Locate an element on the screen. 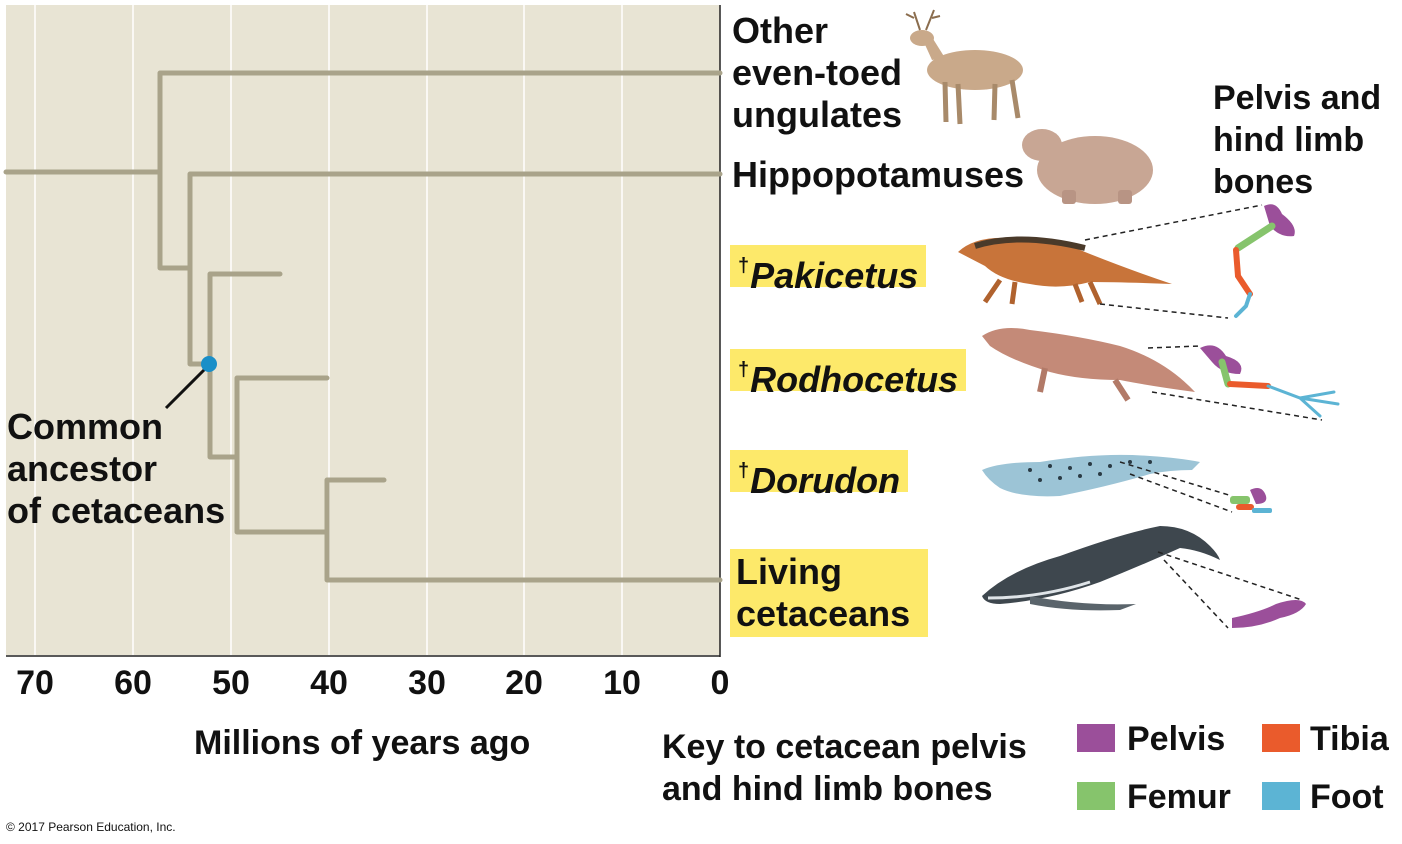 The height and width of the screenshot is (844, 1402). taxon-label-pakicetus: †Pakicetus is located at coordinates (828, 270).